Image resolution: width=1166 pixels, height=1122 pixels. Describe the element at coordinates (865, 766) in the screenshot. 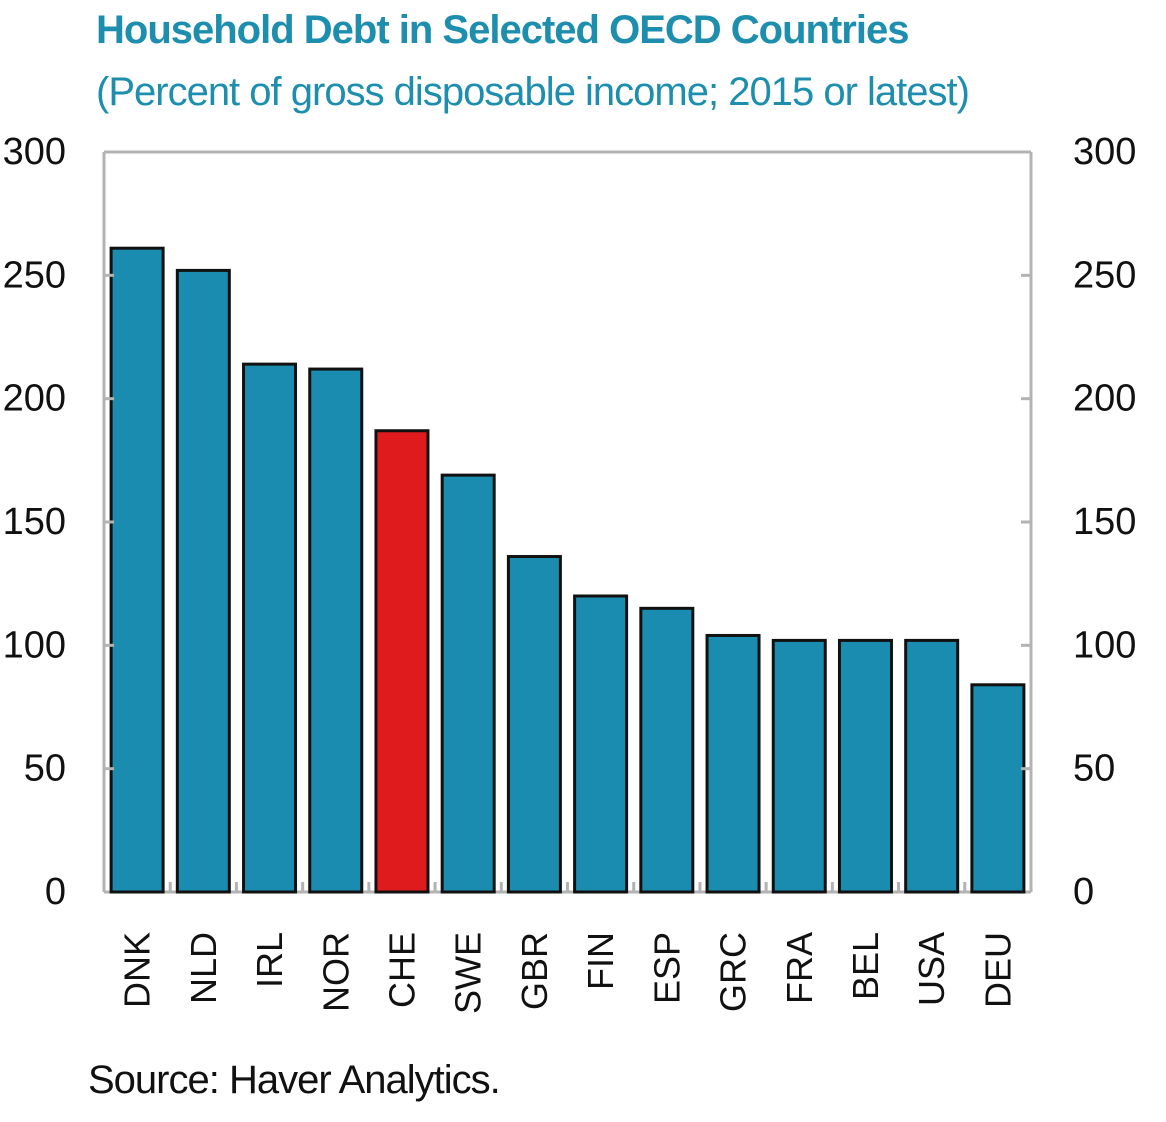

I see `bar-bel` at that location.